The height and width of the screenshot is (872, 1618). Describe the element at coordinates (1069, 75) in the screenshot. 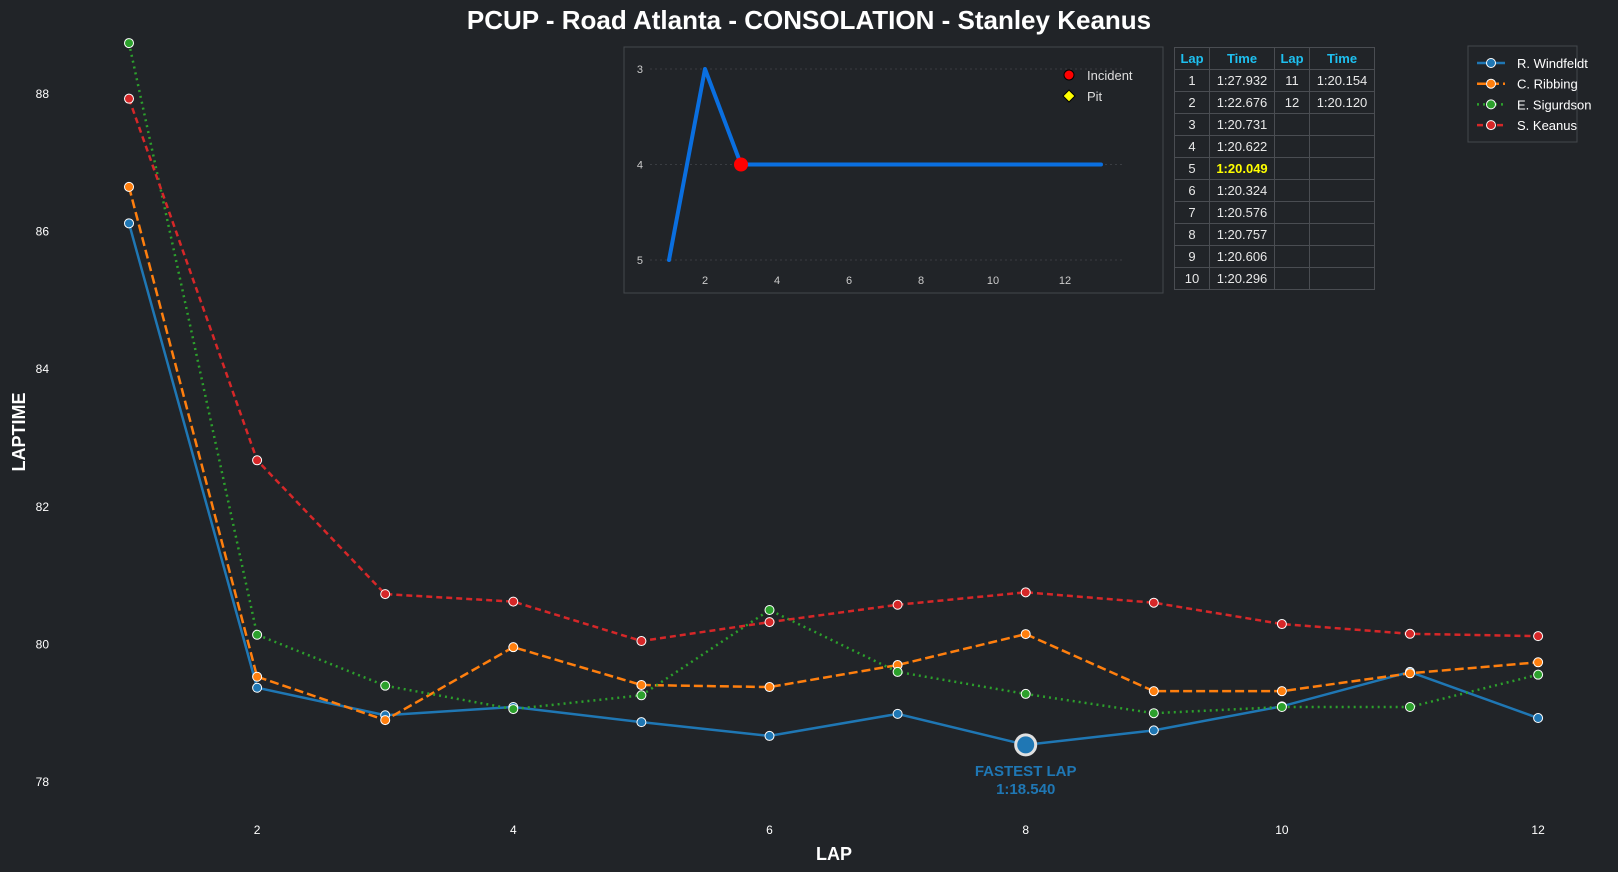

I see `incident-legend-icon` at that location.